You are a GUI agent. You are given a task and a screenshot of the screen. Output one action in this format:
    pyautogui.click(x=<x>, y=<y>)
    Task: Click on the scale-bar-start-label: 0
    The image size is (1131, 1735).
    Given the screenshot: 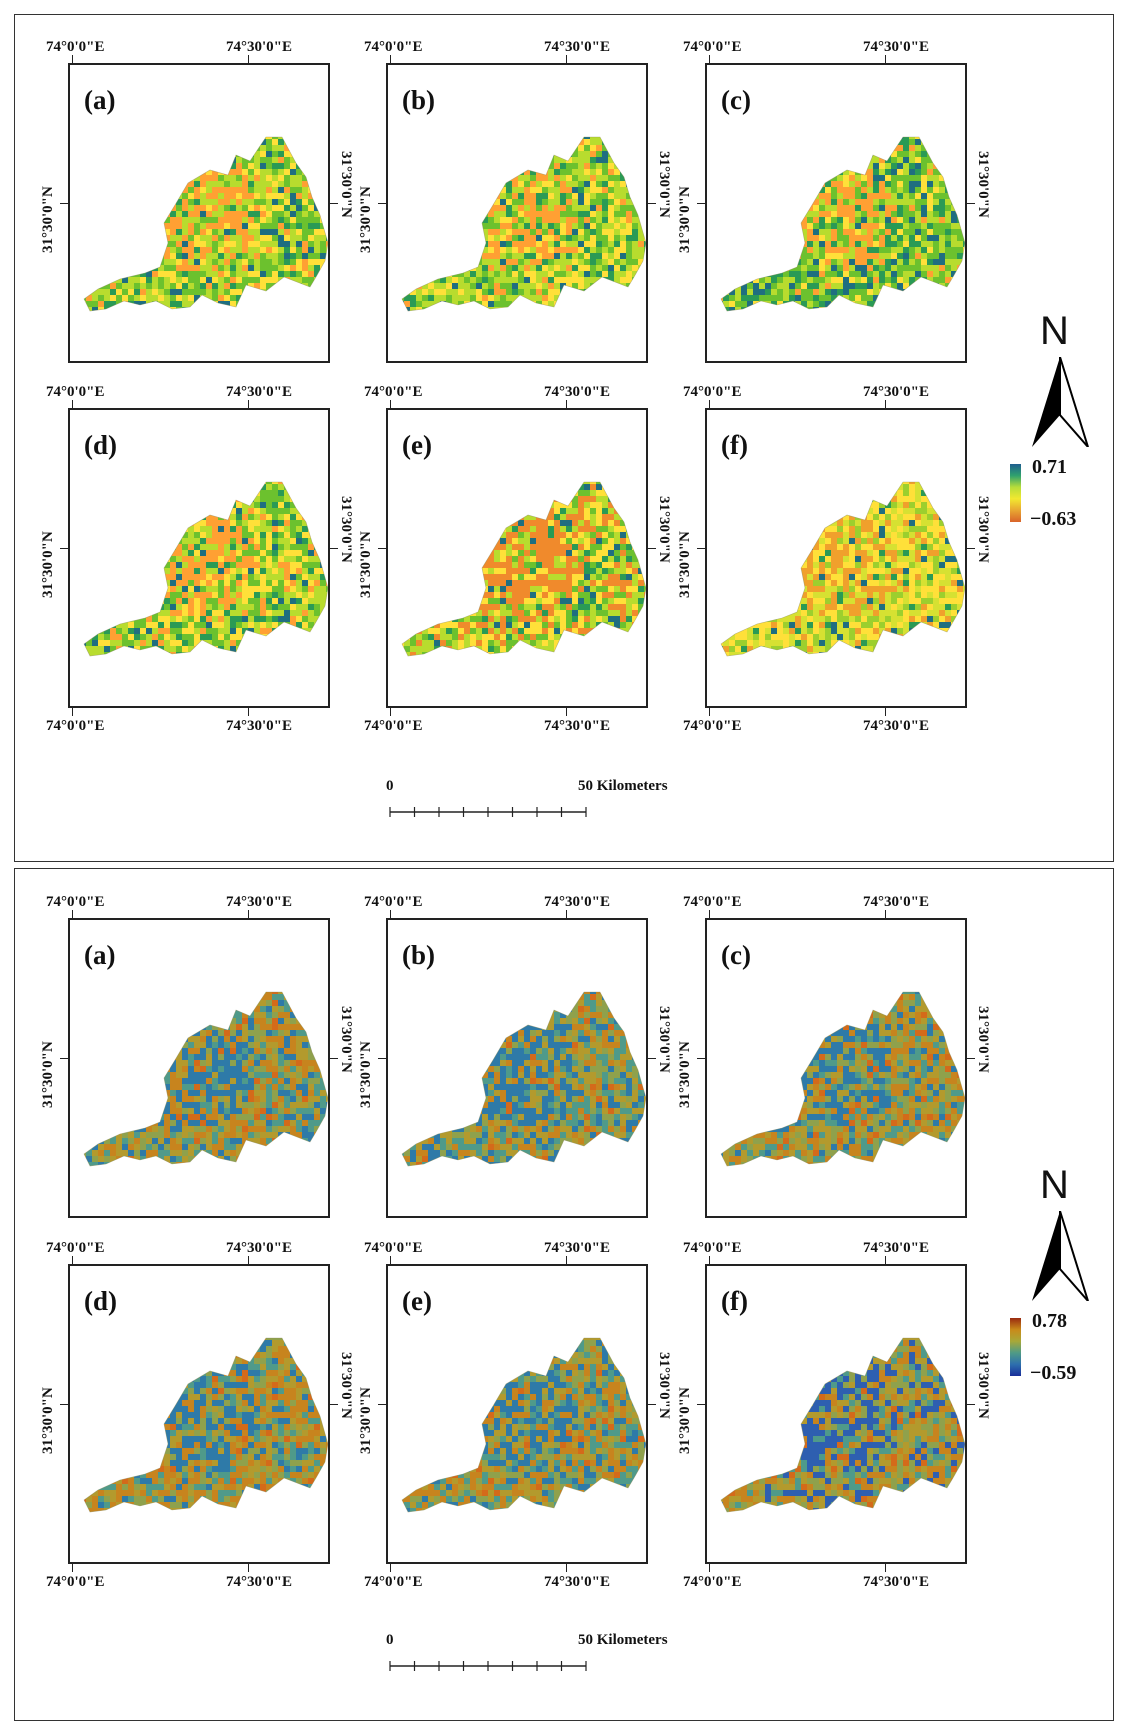 What is the action you would take?
    pyautogui.click(x=390, y=1640)
    